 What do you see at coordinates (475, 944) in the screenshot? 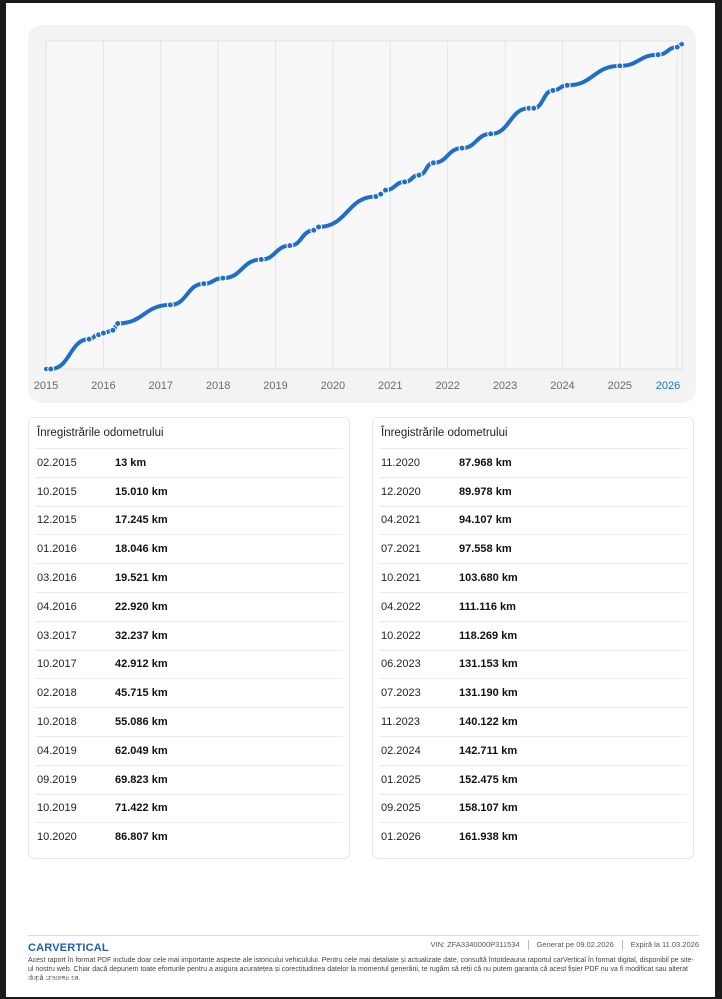
I see `vin-text: VIN: ZFA3340000P311534` at bounding box center [475, 944].